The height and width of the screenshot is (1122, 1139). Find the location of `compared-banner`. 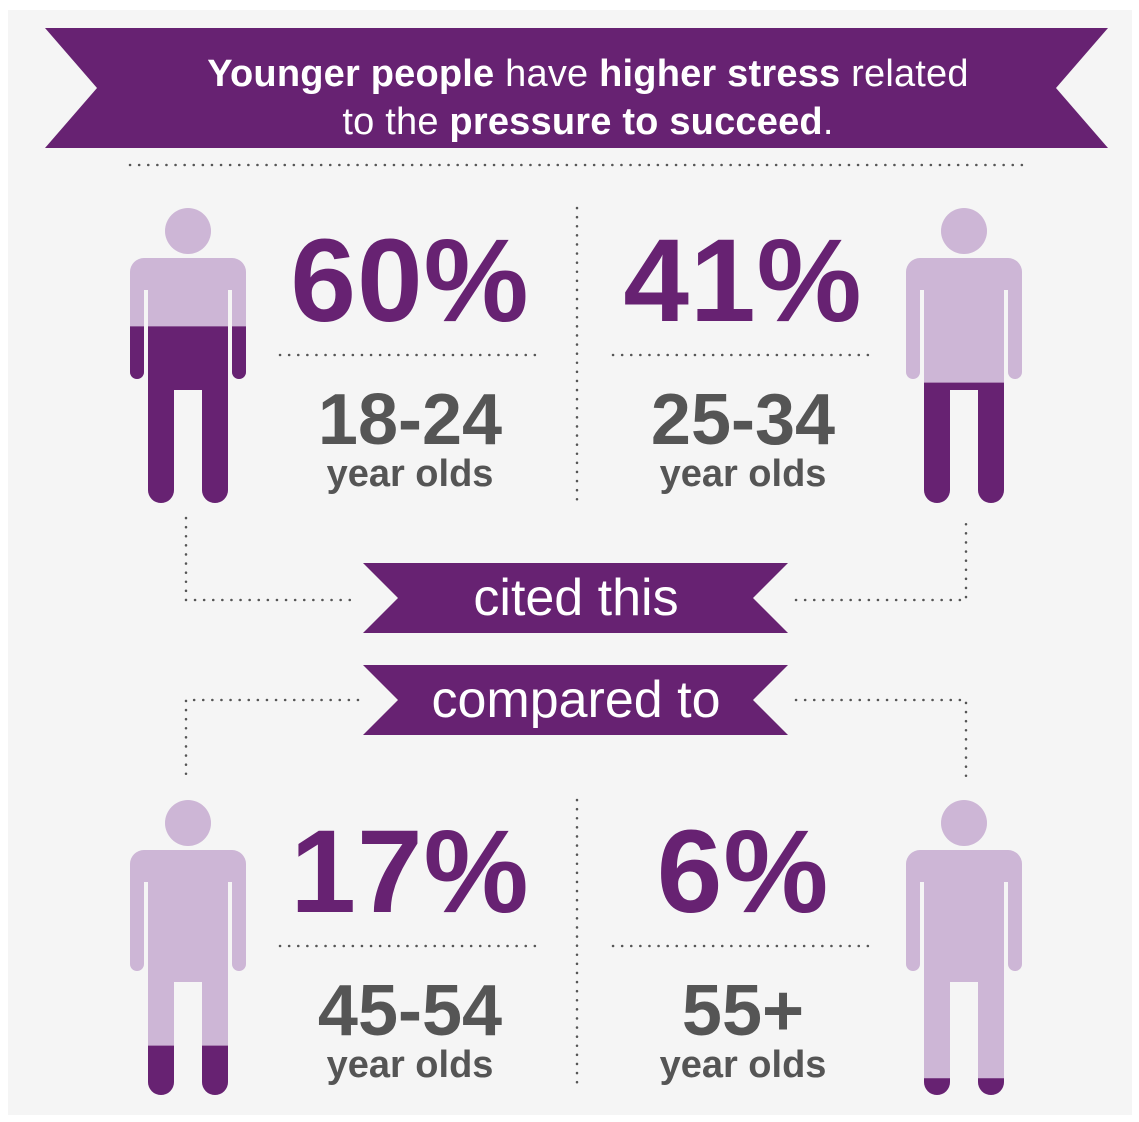

compared-banner is located at coordinates (575, 700).